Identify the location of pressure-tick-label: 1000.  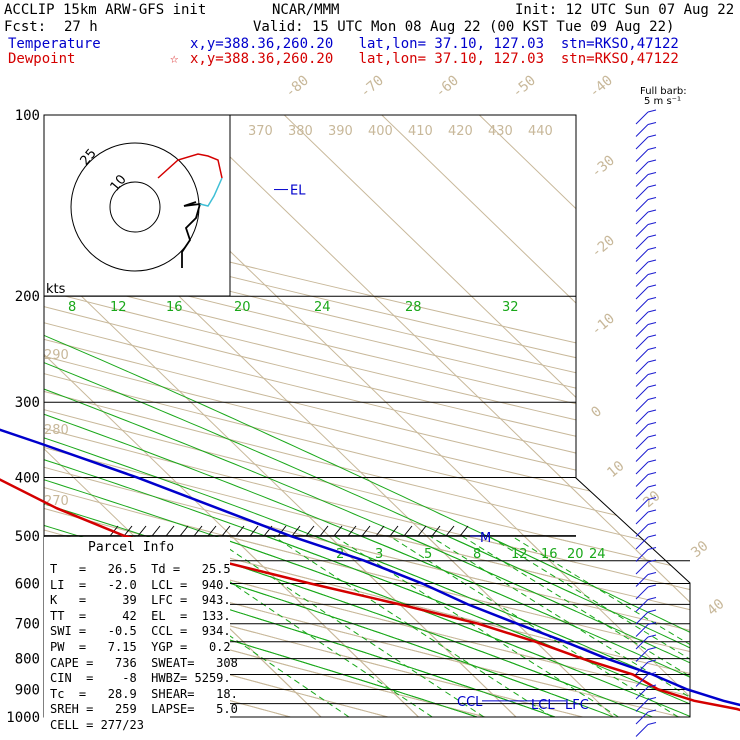
(23, 718).